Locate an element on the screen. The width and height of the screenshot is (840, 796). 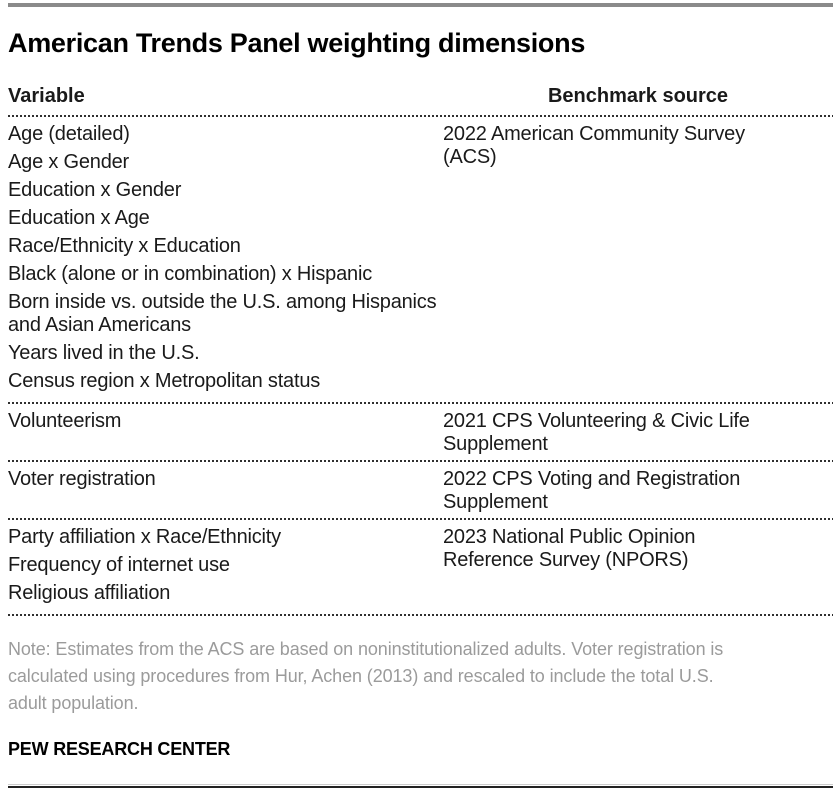
variable-label: Education x Age is located at coordinates (79, 218).